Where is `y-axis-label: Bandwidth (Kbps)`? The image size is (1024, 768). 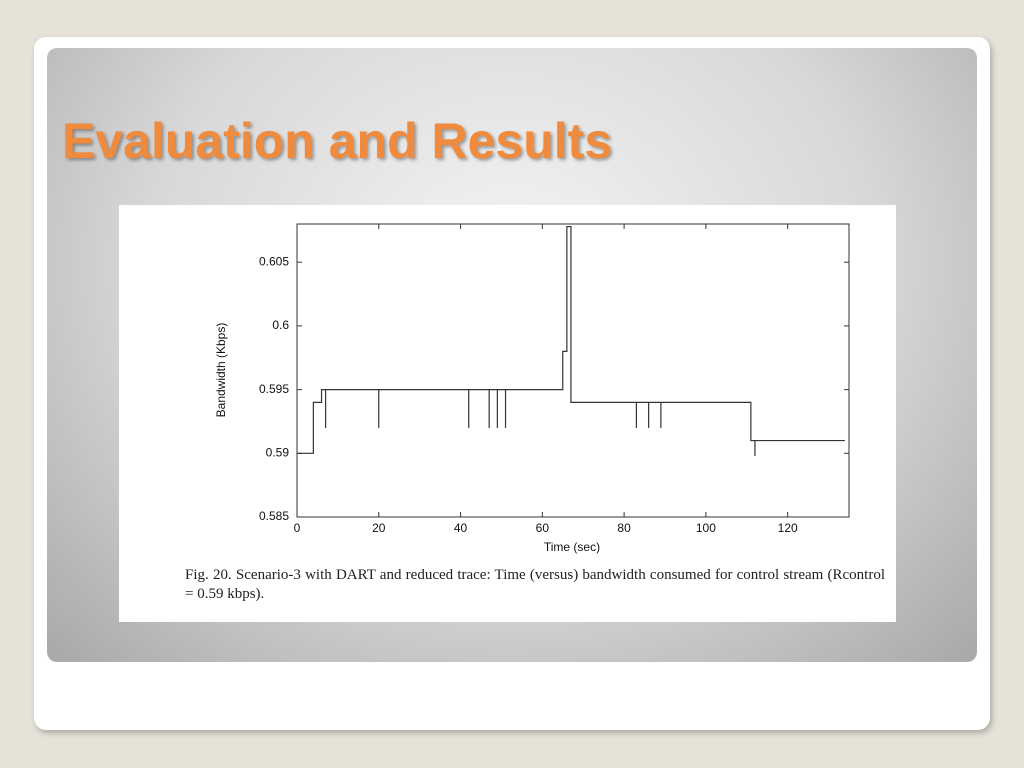 y-axis-label: Bandwidth (Kbps) is located at coordinates (221, 370).